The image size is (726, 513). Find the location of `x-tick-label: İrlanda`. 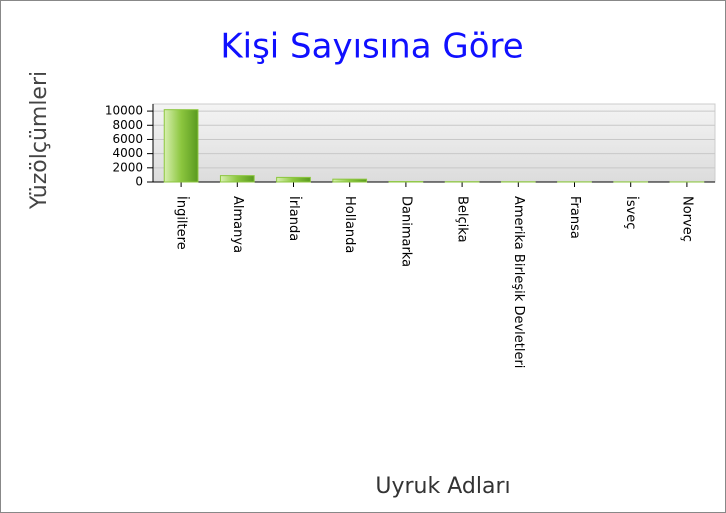

x-tick-label: İrlanda is located at coordinates (294, 218).